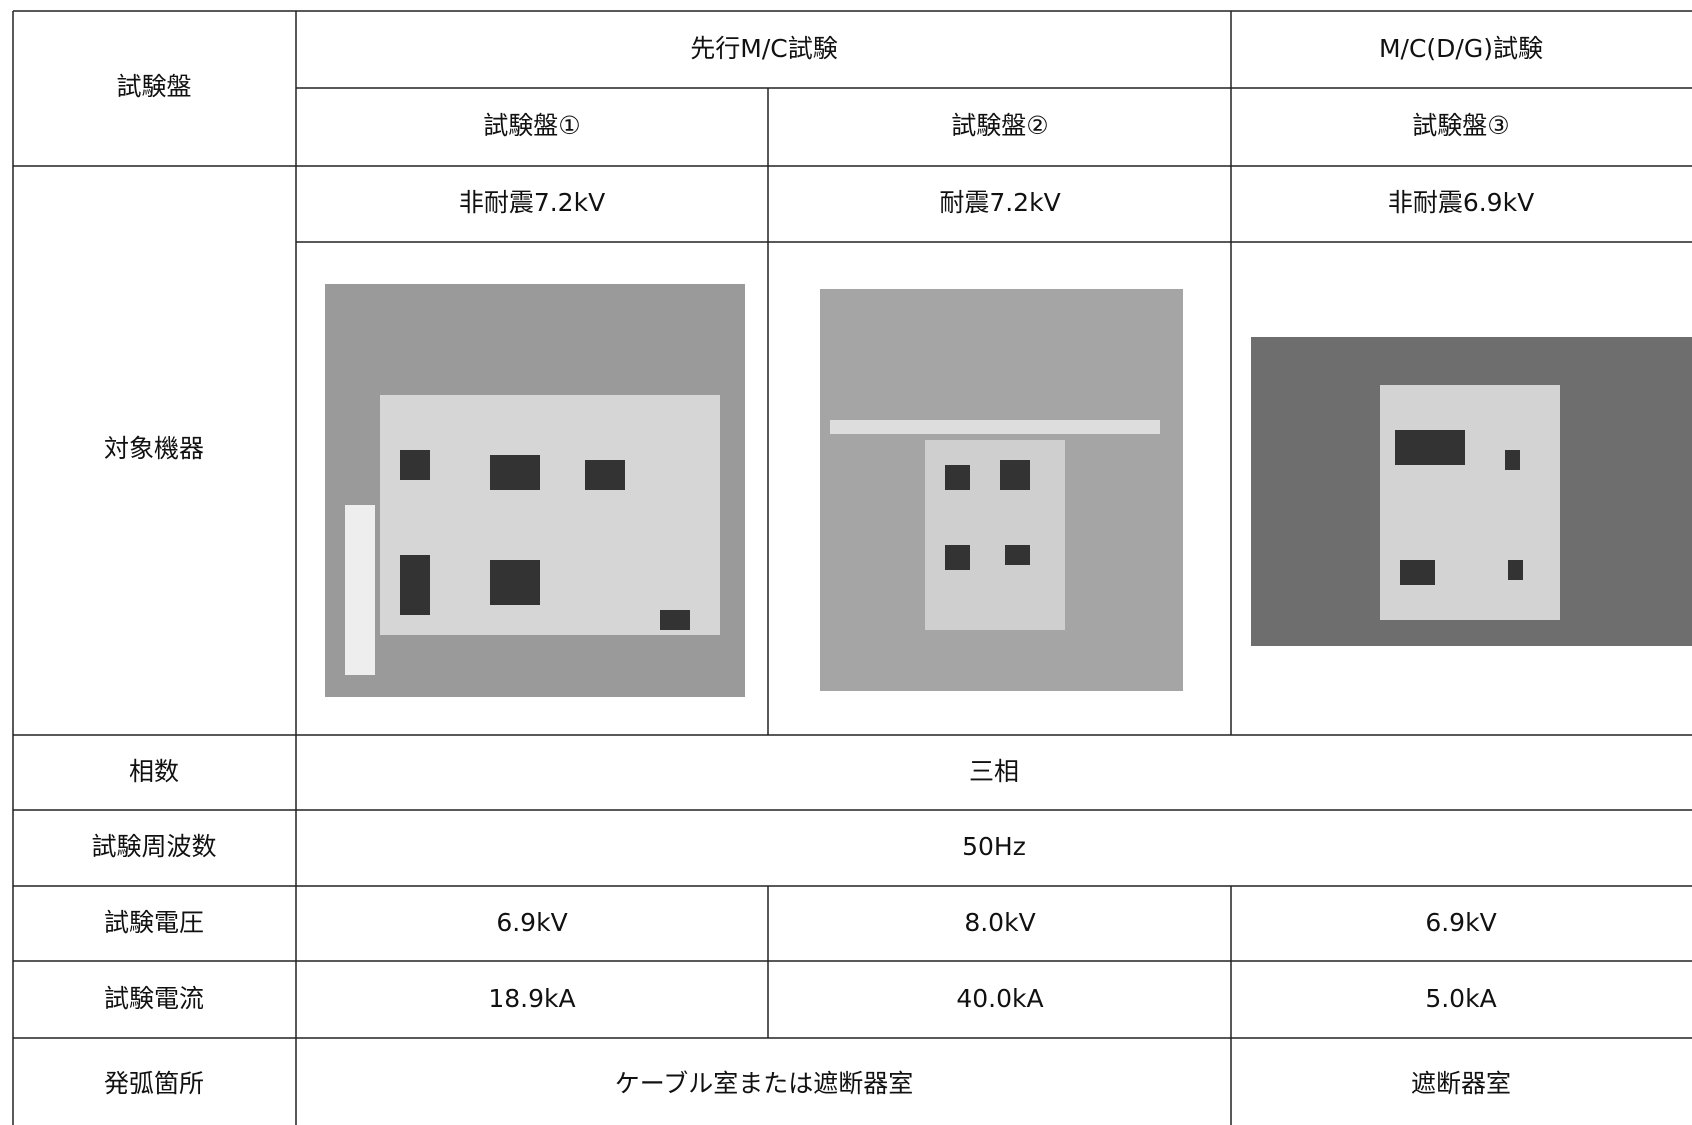 This screenshot has height=1125, width=1692. I want to click on cell: 50Hz, so click(994, 846).